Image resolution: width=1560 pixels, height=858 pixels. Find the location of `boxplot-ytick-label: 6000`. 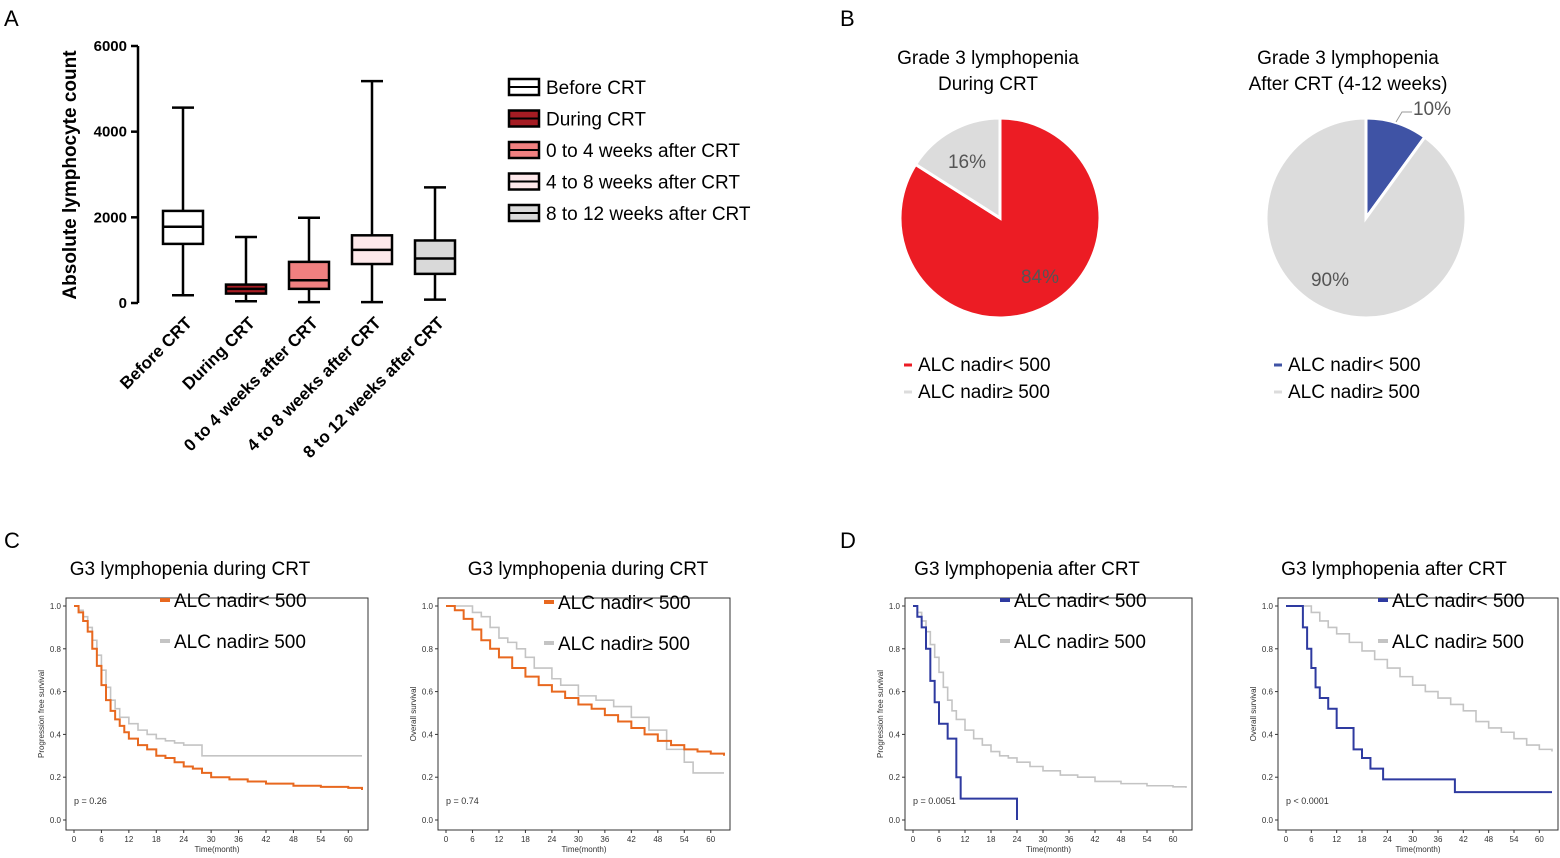

boxplot-ytick-label: 6000 is located at coordinates (110, 46).